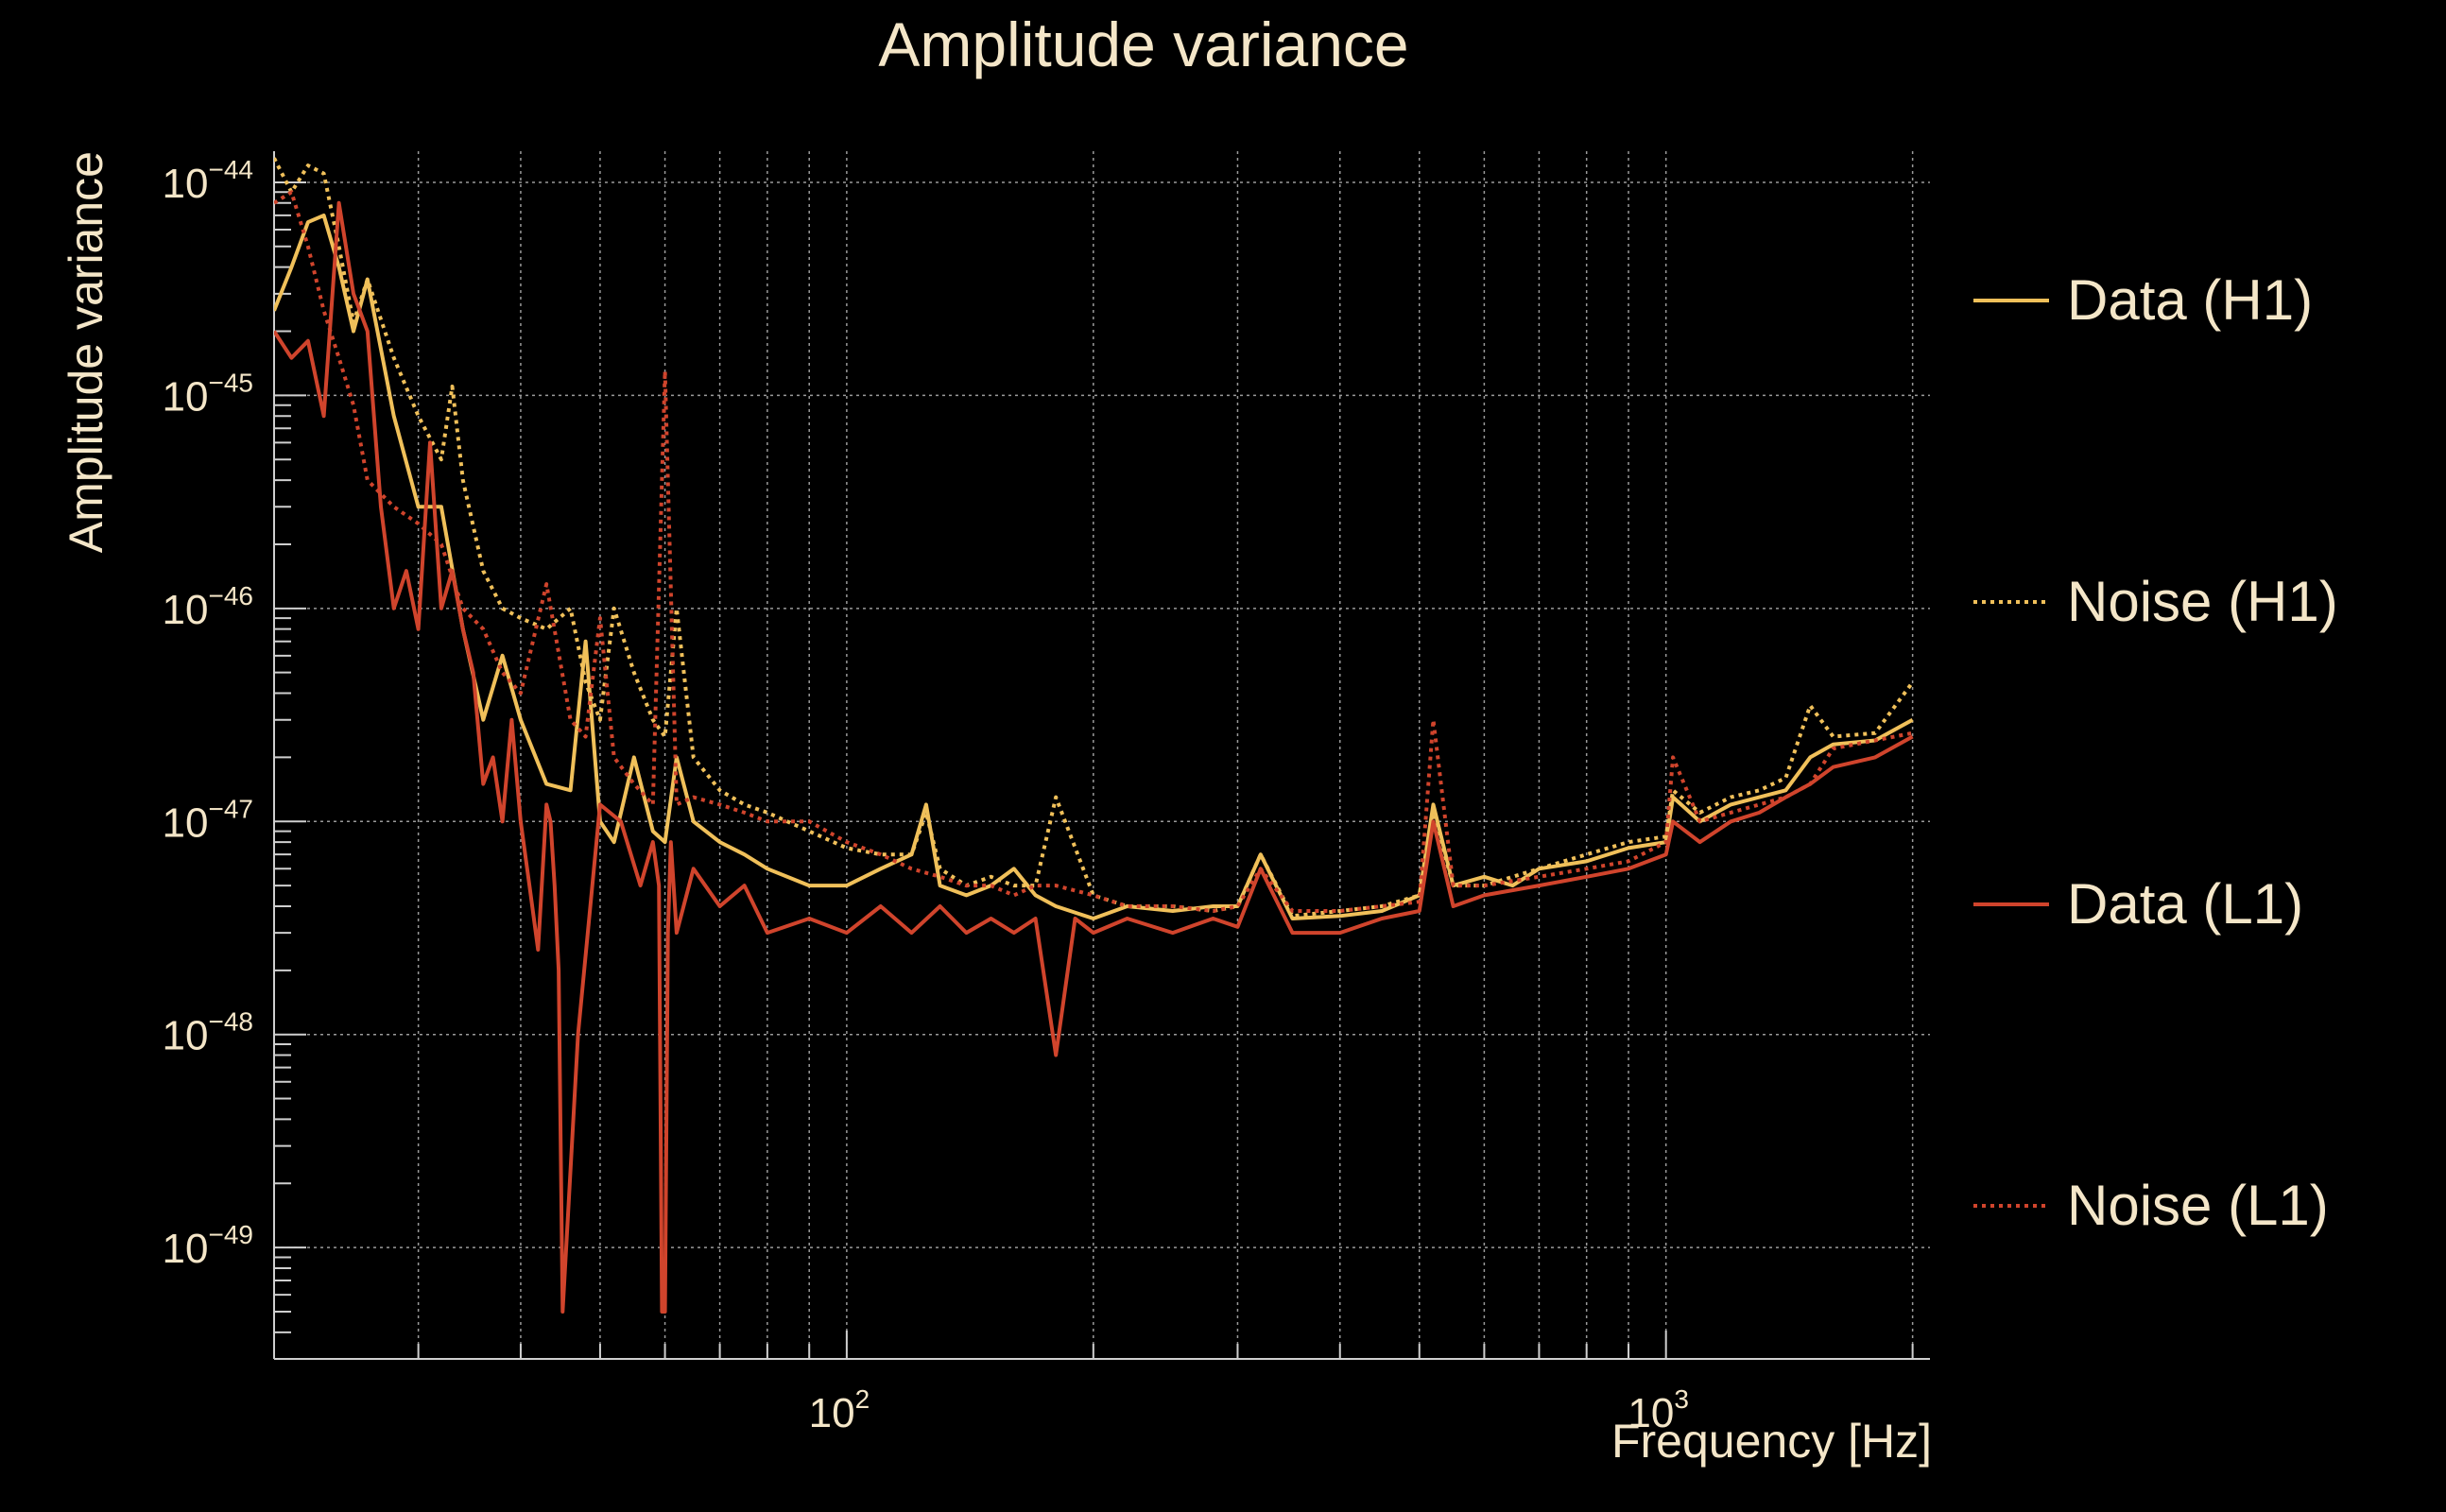  Describe the element at coordinates (2198, 1205) in the screenshot. I see `legend-label: Noise (L1)` at that location.